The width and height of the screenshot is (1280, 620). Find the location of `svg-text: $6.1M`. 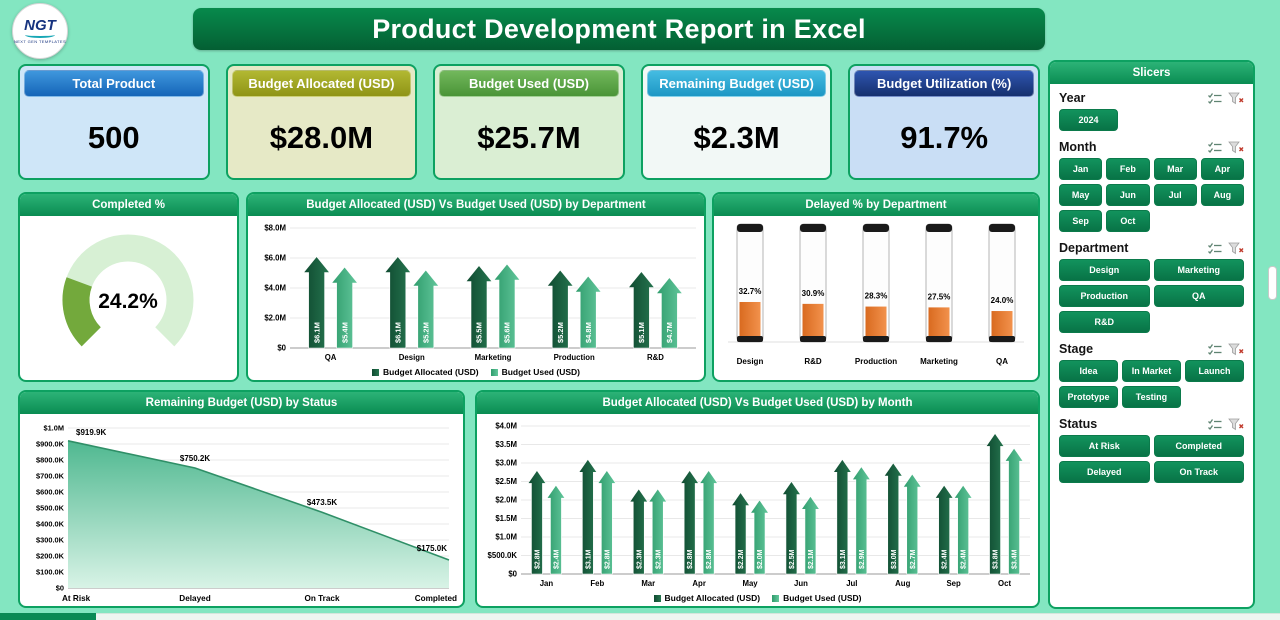

svg-text: $6.1M is located at coordinates (316, 332).